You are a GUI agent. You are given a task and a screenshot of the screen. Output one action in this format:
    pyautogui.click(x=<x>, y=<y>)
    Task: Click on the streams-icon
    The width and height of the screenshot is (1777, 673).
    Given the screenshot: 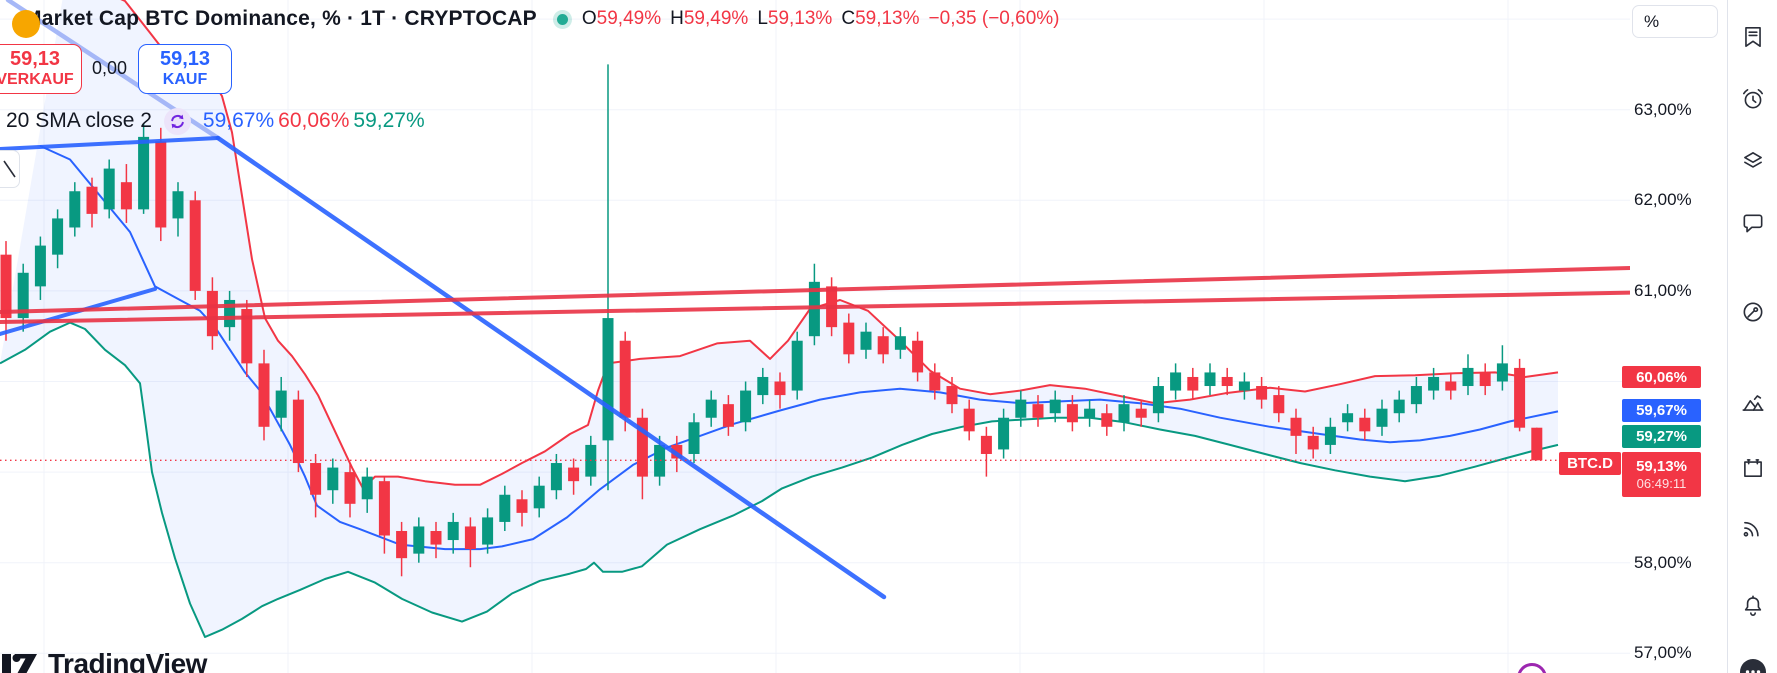 What is the action you would take?
    pyautogui.click(x=1753, y=527)
    